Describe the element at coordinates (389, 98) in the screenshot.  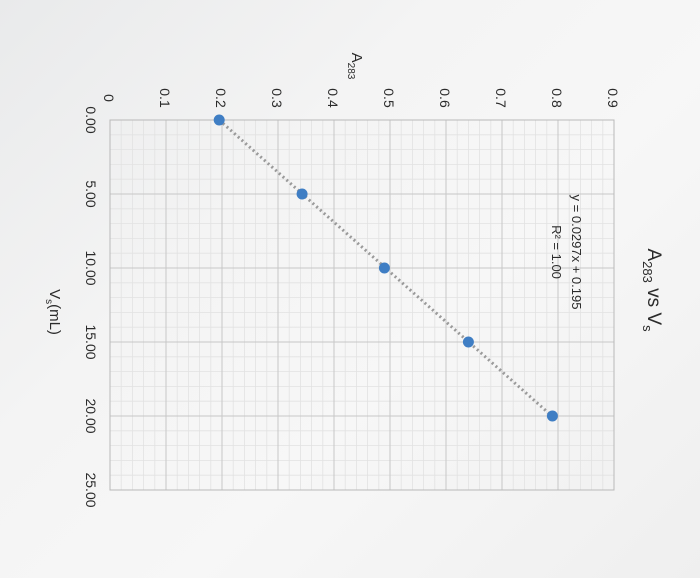
I see `y-tick-label: 0.5` at that location.